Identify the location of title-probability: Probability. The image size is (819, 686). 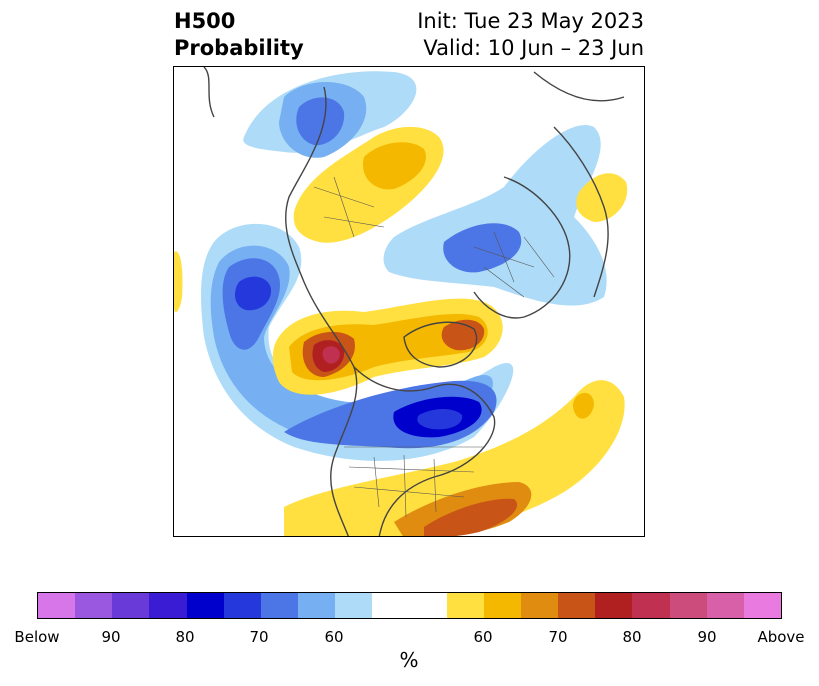
(239, 48).